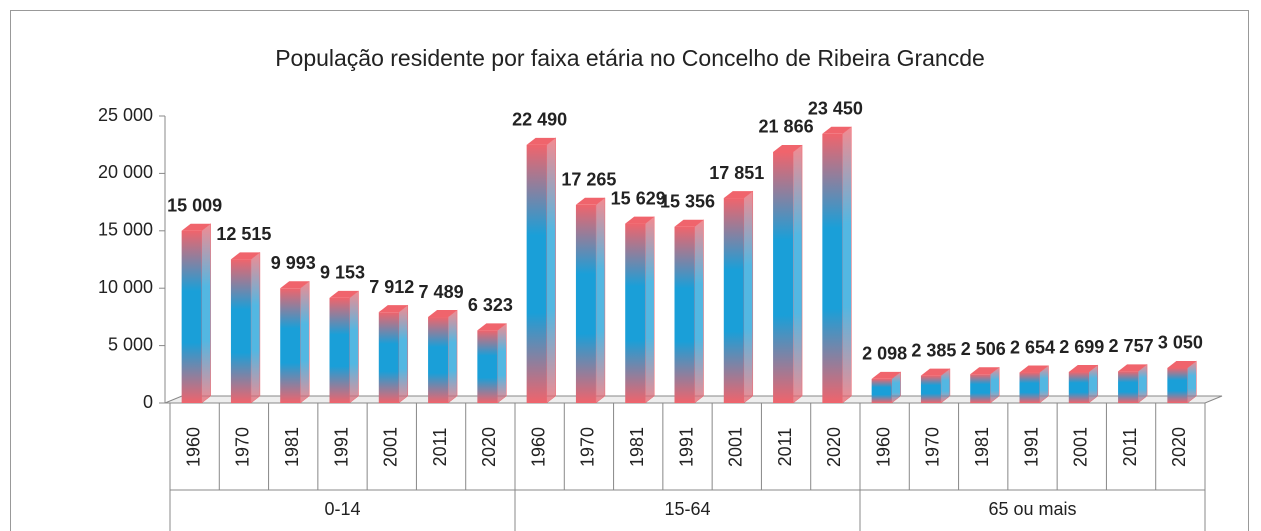 This screenshot has width=1261, height=531. What do you see at coordinates (194, 205) in the screenshot?
I see `data-label: 15 009` at bounding box center [194, 205].